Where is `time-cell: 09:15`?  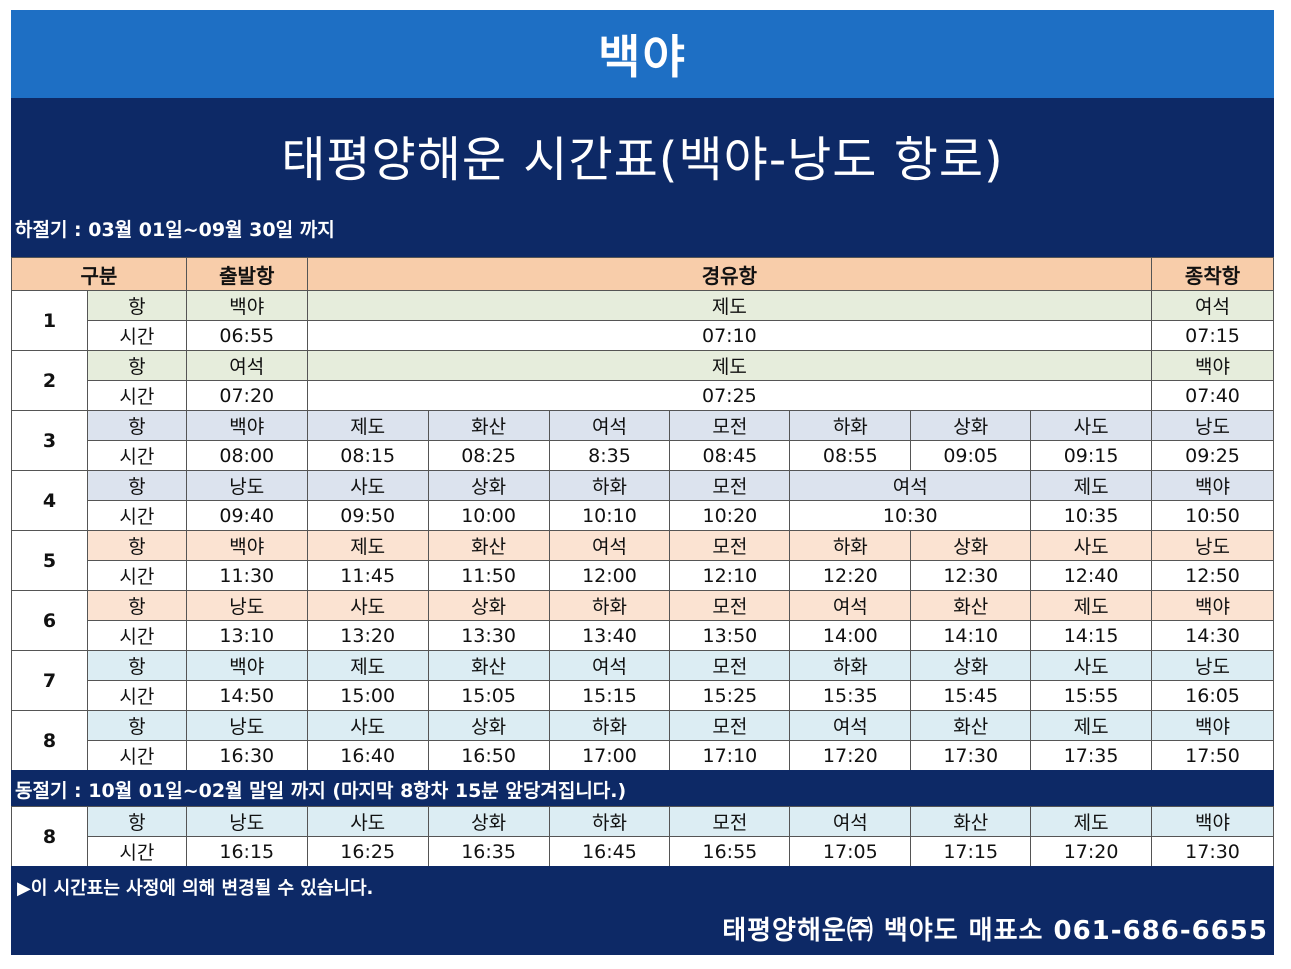
time-cell: 09:15 is located at coordinates (1091, 455).